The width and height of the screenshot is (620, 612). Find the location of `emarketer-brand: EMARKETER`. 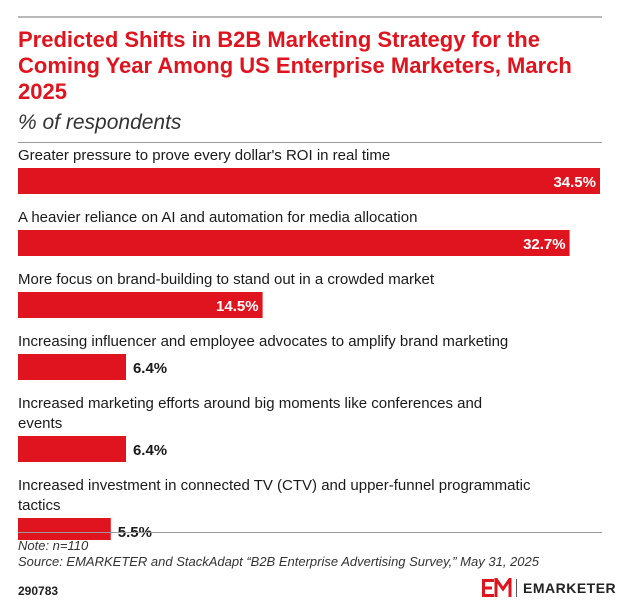

emarketer-brand: EMARKETER is located at coordinates (549, 588).